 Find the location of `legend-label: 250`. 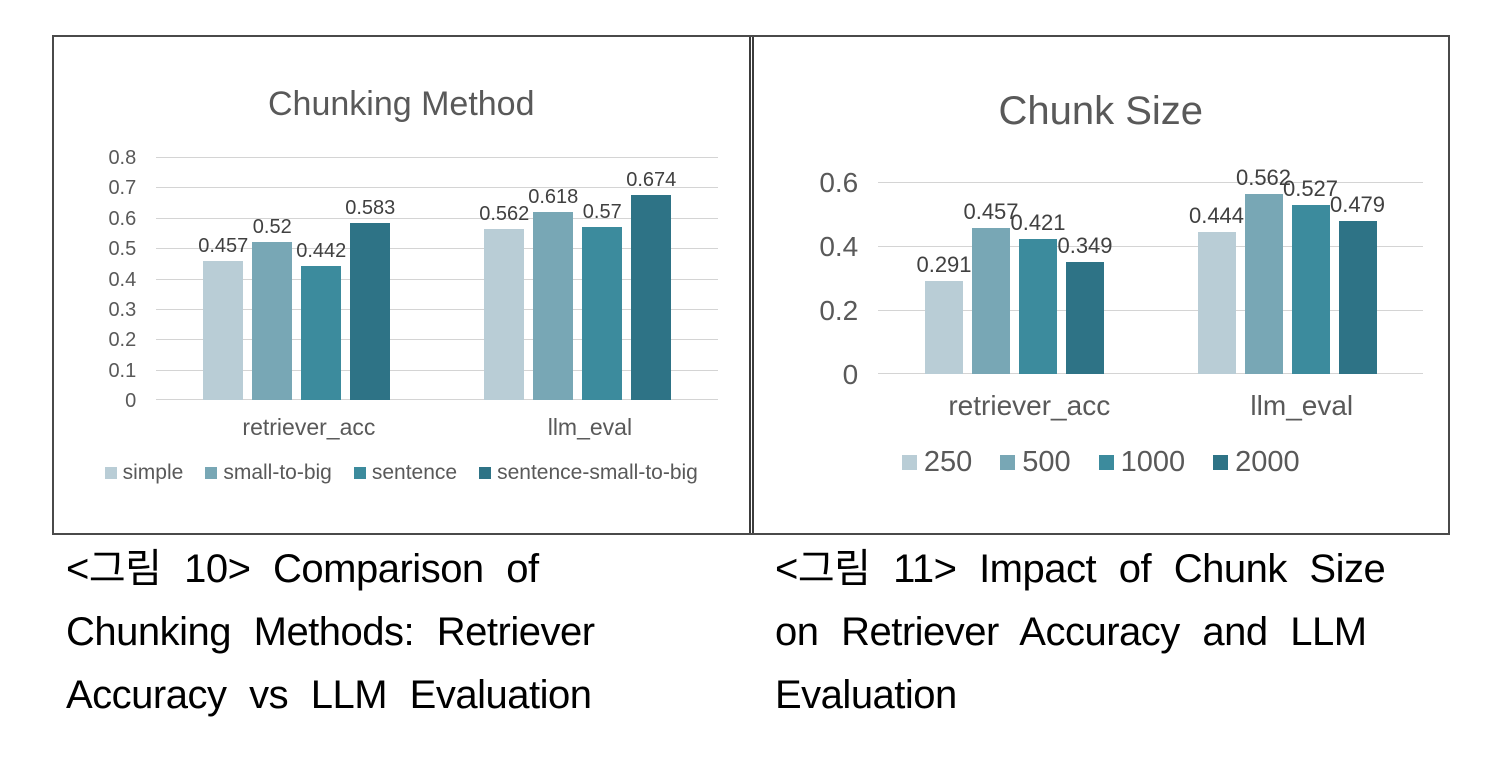

legend-label: 250 is located at coordinates (948, 462).